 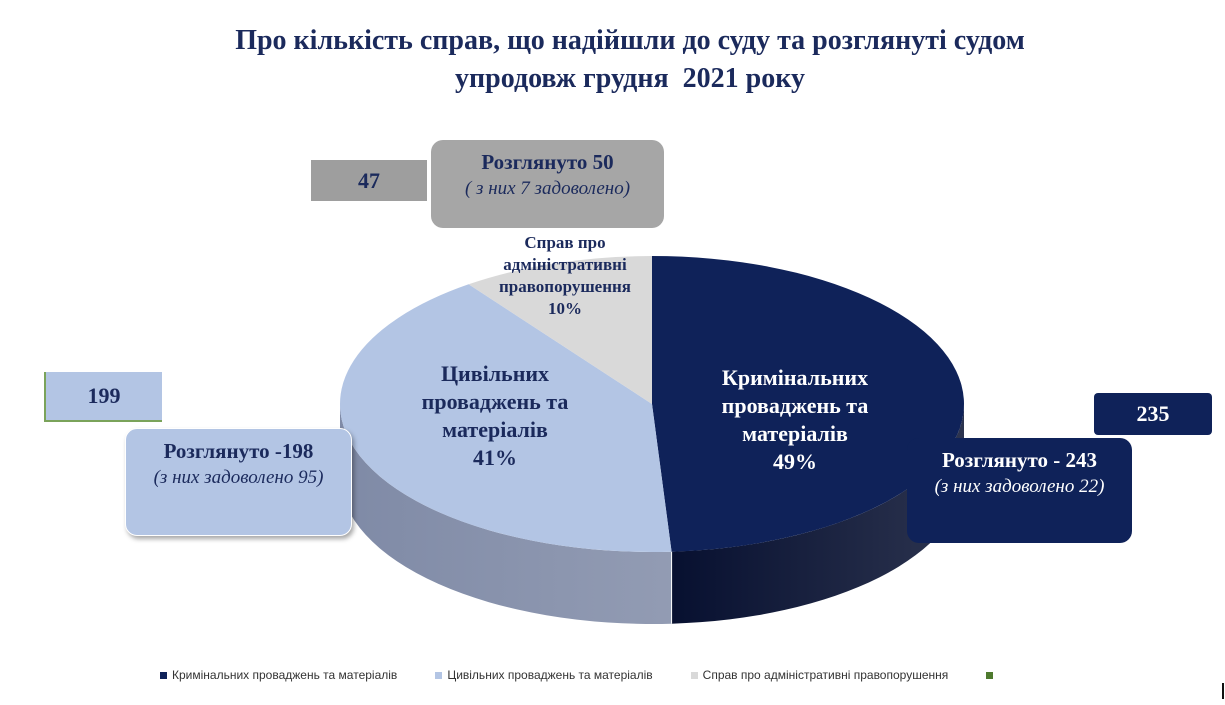 What do you see at coordinates (630, 78) in the screenshot?
I see `chart-title-line-2: упродовж грудня 2021 року` at bounding box center [630, 78].